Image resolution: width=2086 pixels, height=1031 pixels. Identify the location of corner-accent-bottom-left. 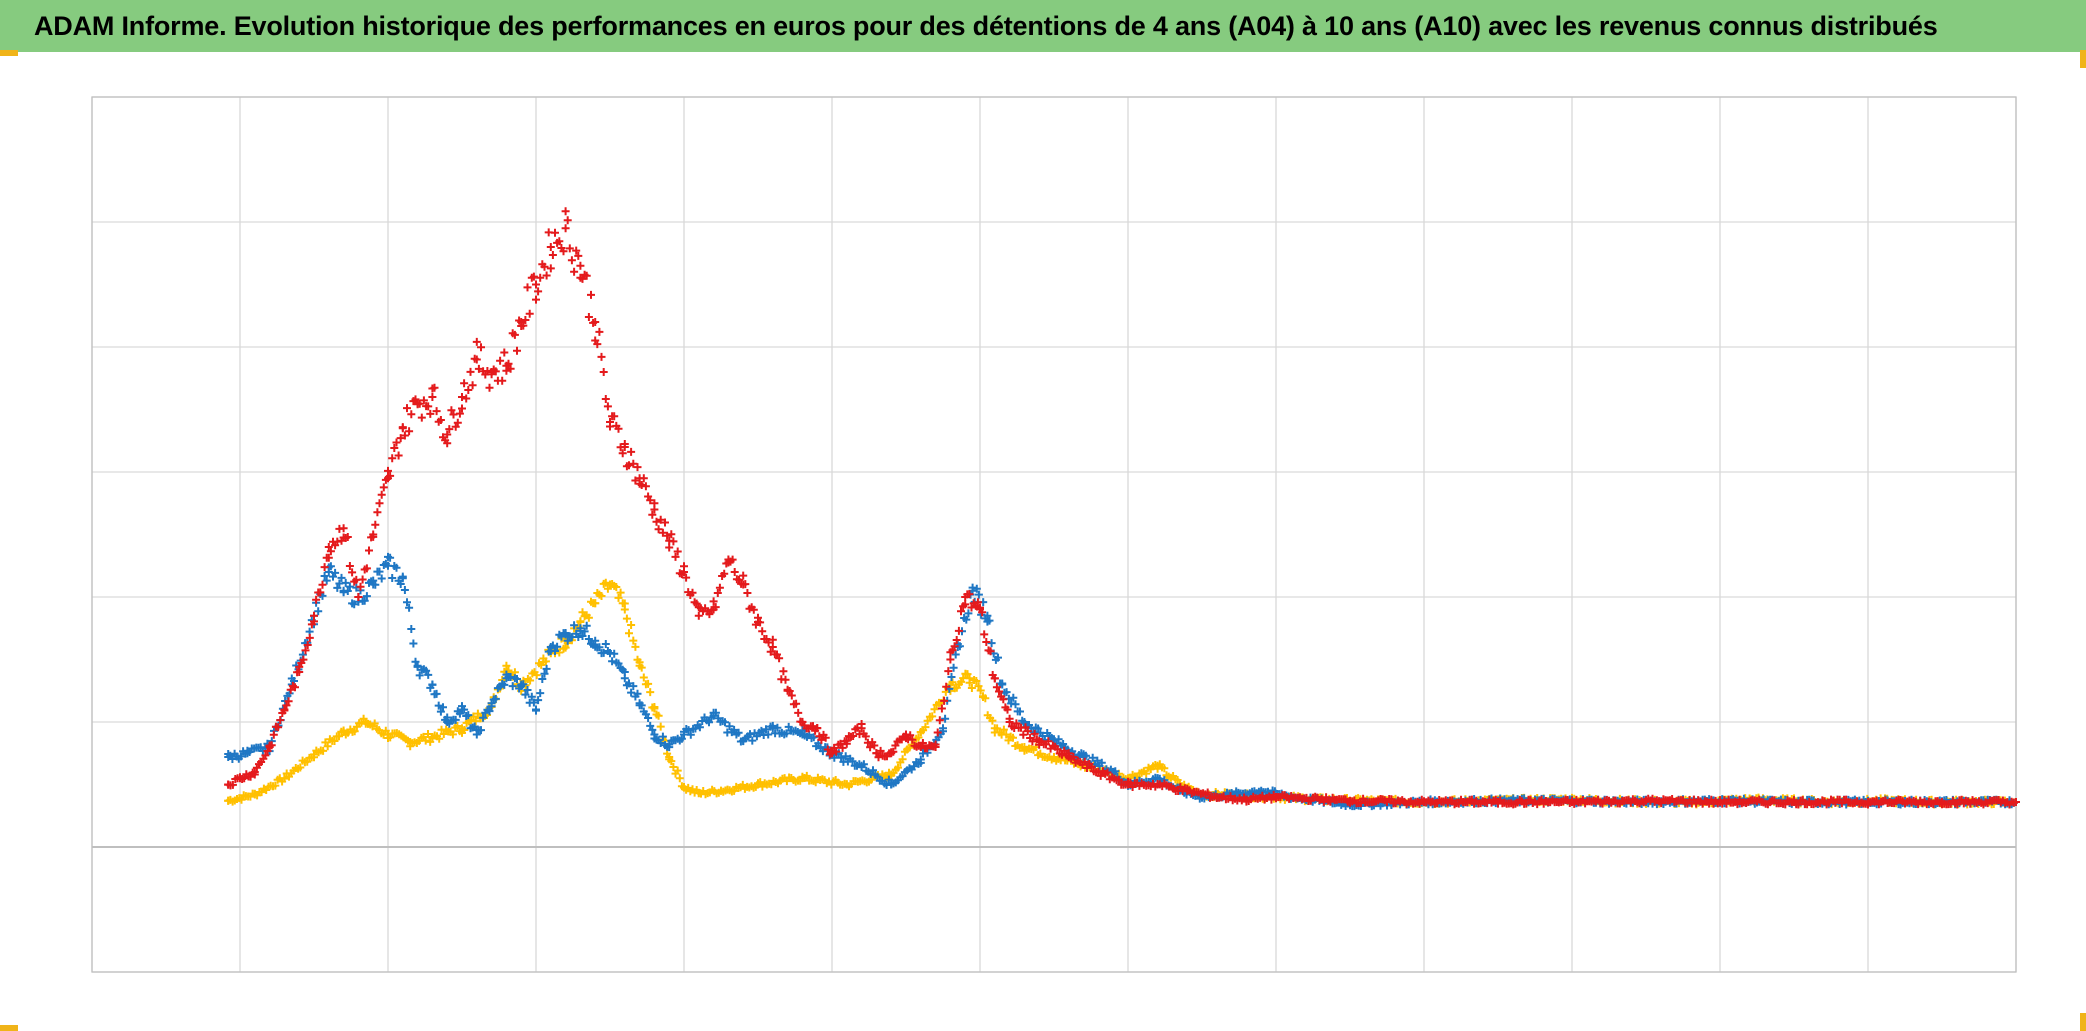
(9, 1028).